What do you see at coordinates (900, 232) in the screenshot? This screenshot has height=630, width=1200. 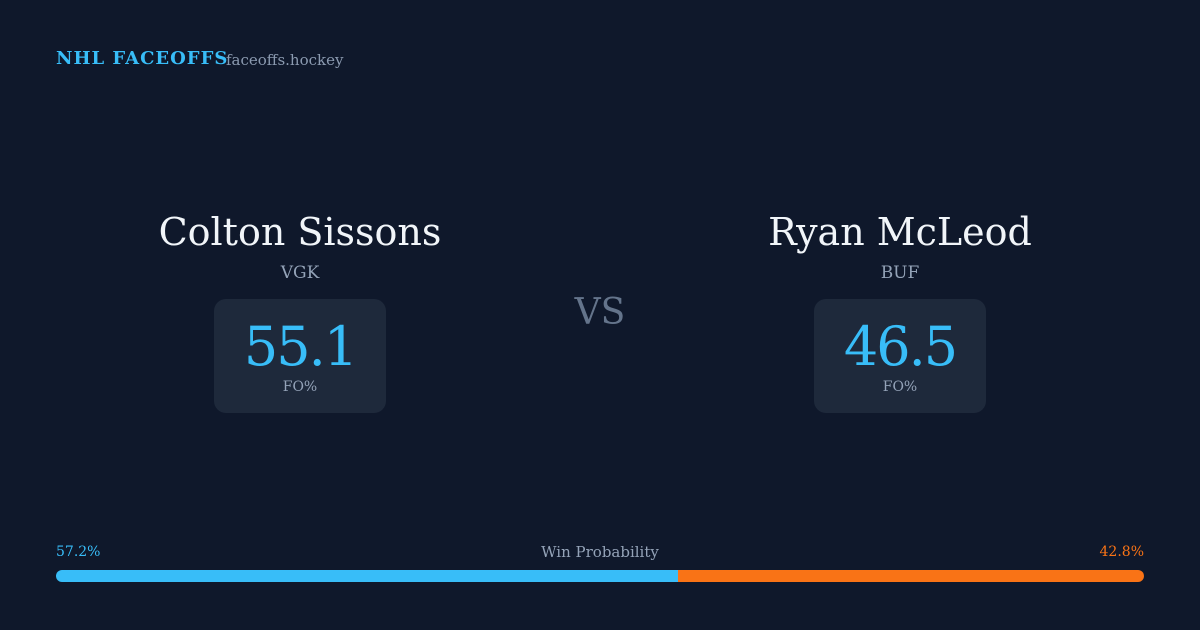 I see `player-name: Ryan McLeod` at bounding box center [900, 232].